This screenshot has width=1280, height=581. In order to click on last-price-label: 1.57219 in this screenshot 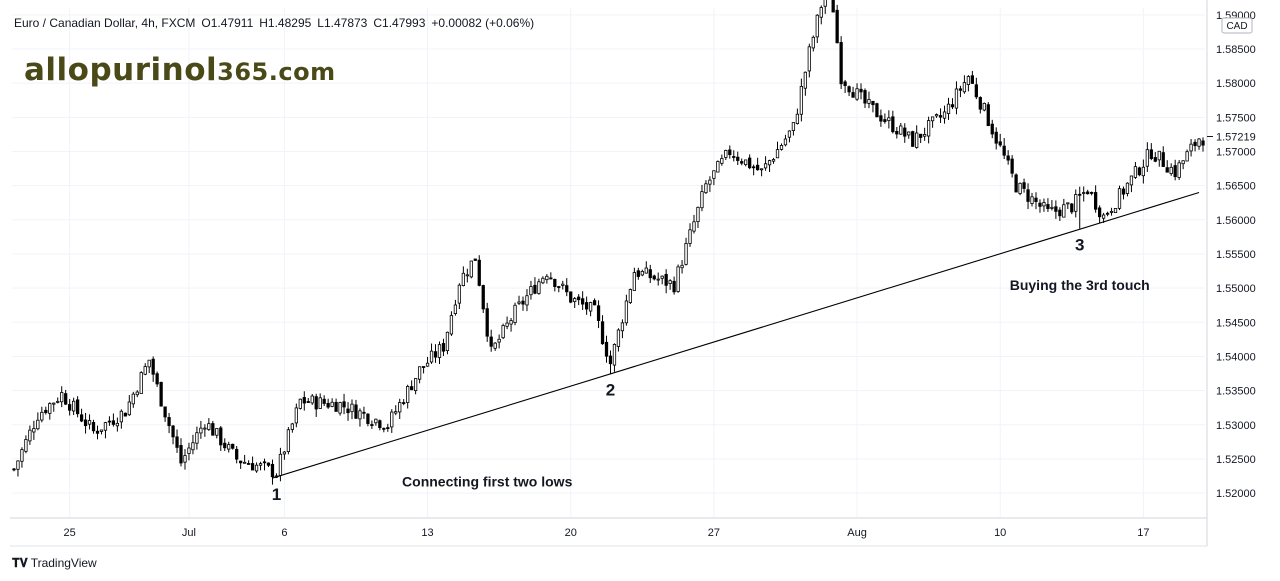, I will do `click(1236, 138)`.